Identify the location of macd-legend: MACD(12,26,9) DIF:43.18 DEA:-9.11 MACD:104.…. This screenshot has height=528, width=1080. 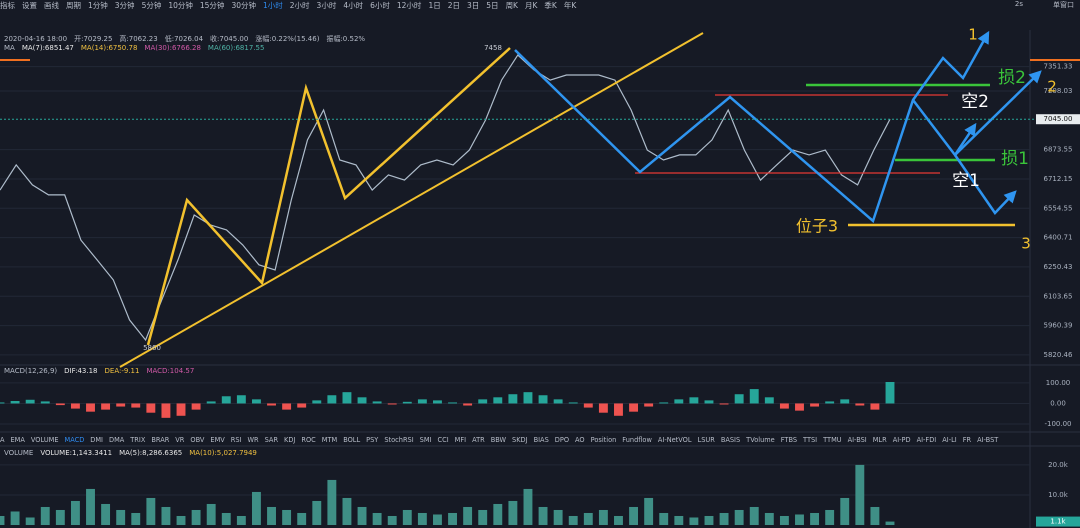
(102, 371).